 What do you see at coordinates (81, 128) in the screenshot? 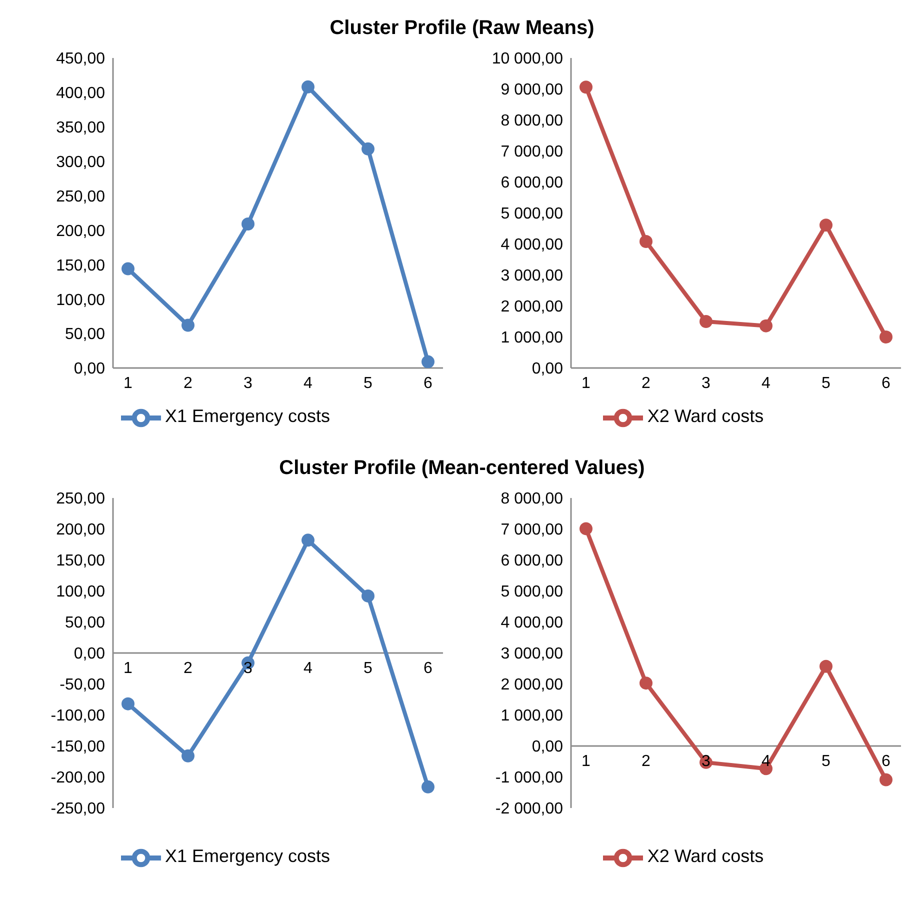
I see `y-tick-label: 350,00` at bounding box center [81, 128].